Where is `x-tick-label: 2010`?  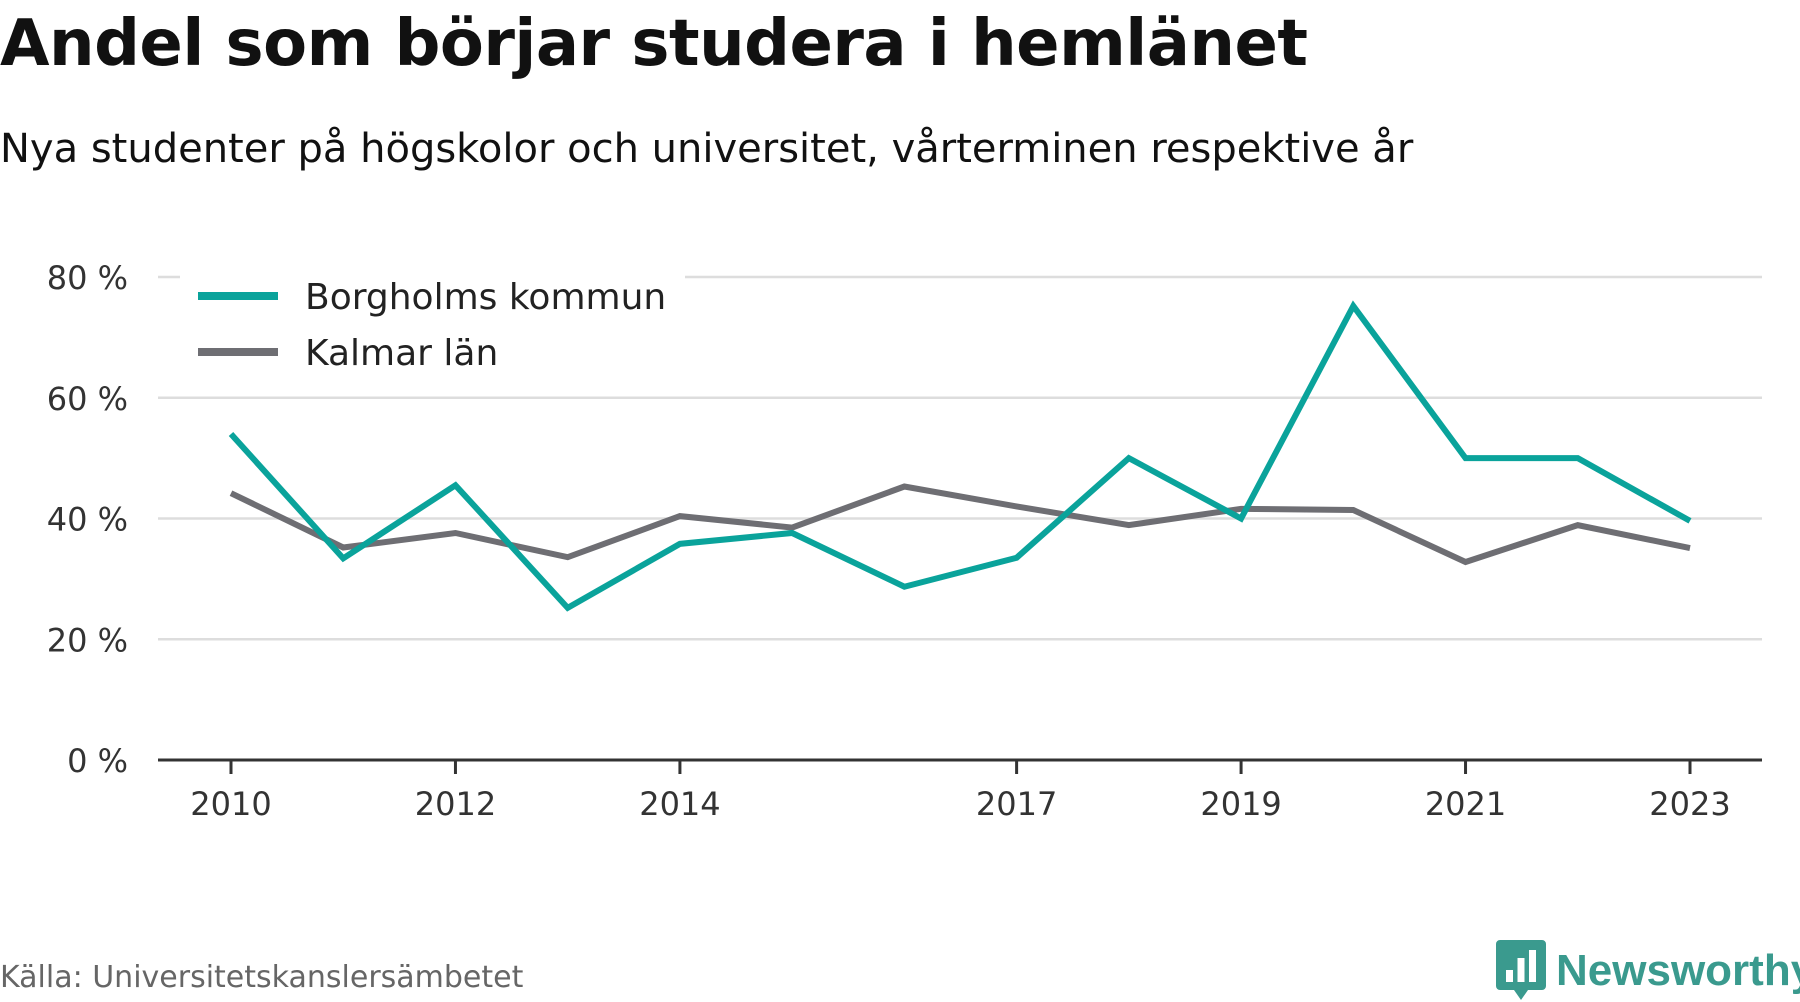 x-tick-label: 2010 is located at coordinates (230, 804).